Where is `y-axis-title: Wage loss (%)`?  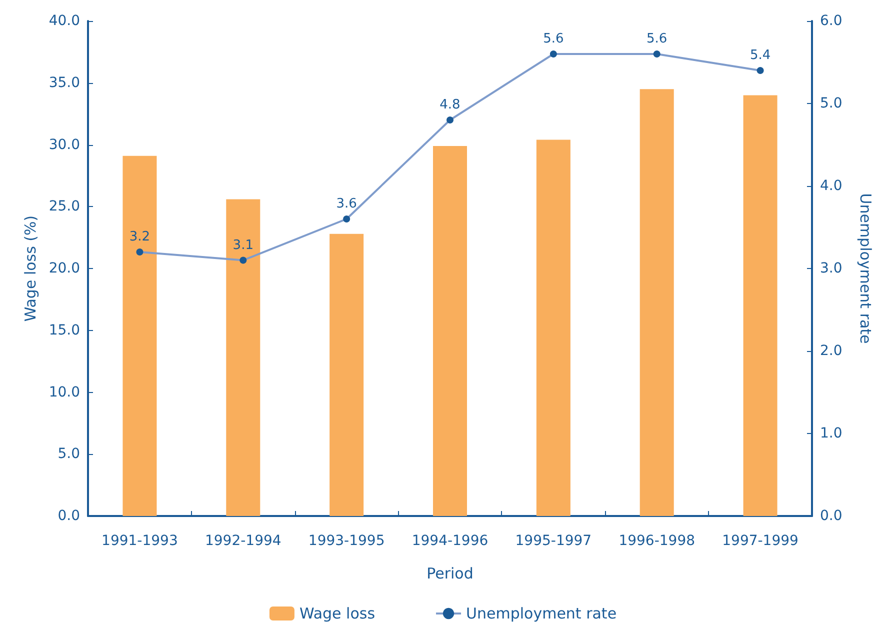
y-axis-title: Wage loss (%) is located at coordinates (30, 268).